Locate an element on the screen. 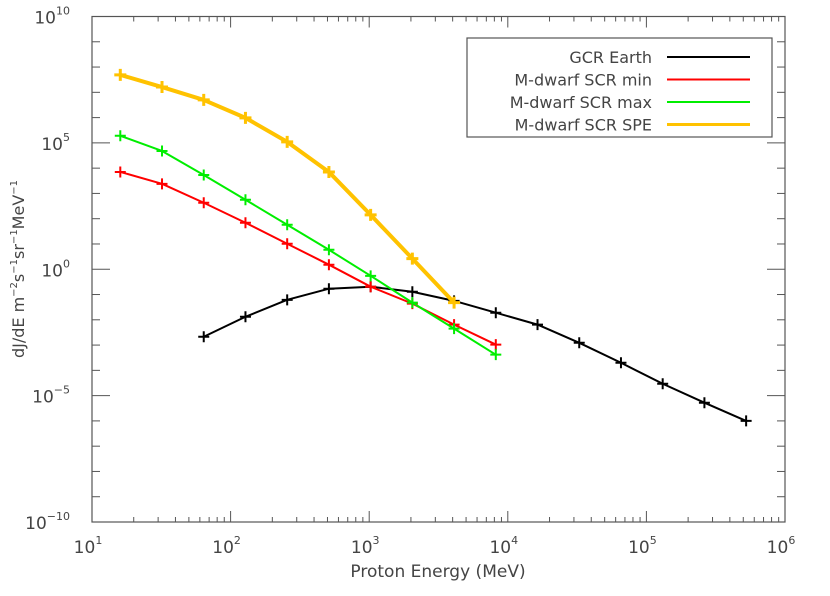  y-tick-label: 10¹⁰ is located at coordinates (52, 17).